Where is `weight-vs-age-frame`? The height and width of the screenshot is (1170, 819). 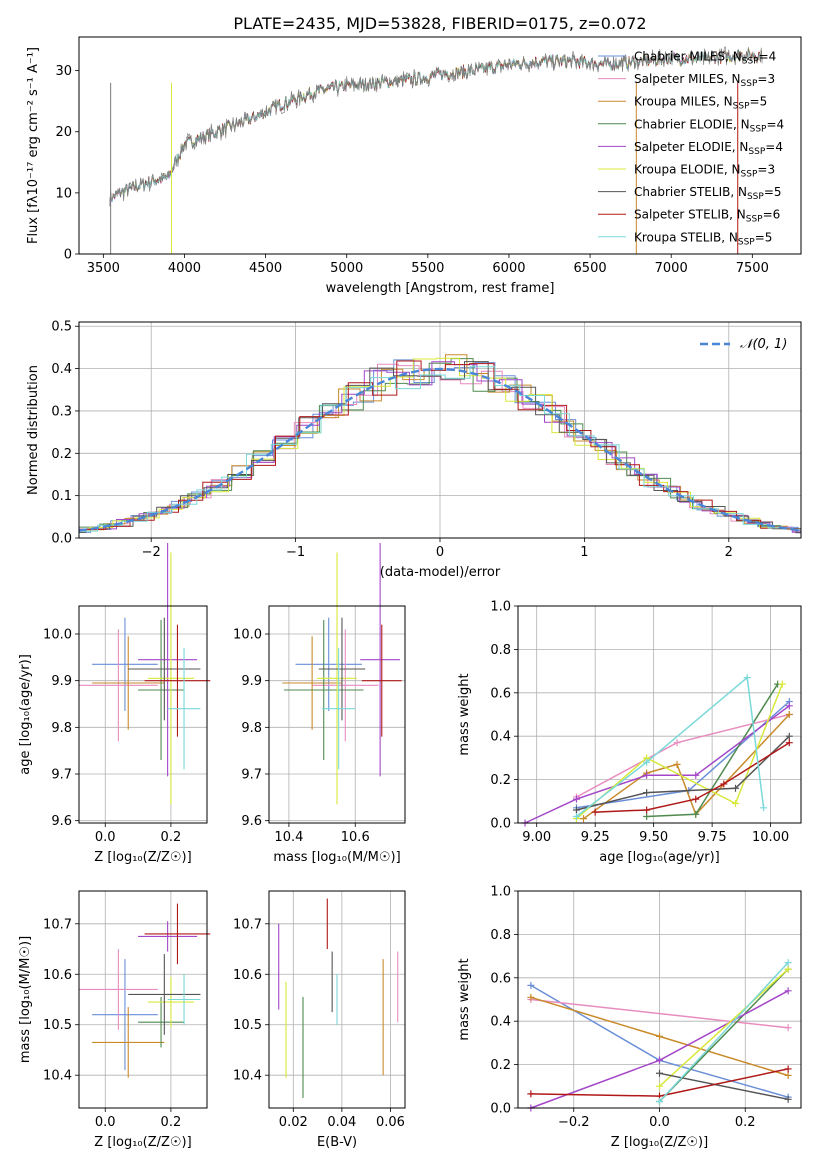 weight-vs-age-frame is located at coordinates (659, 714).